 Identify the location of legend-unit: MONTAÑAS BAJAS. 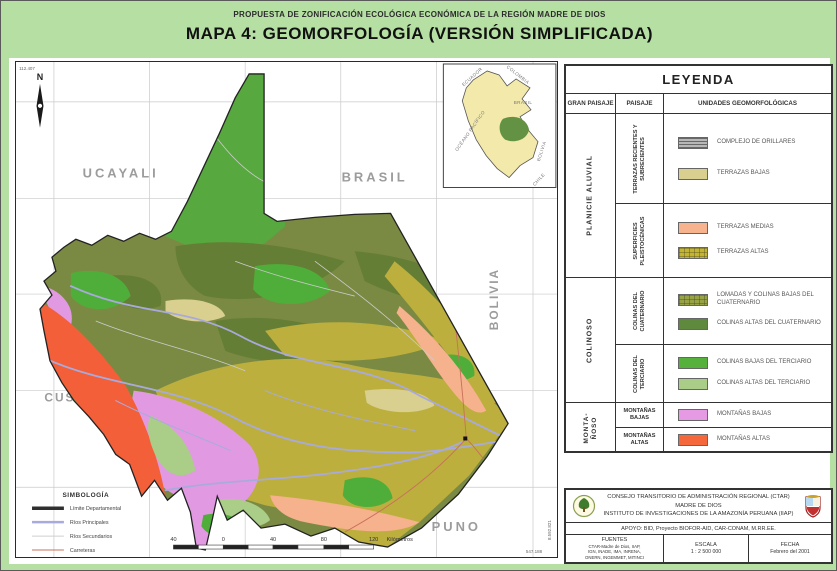
(747, 415).